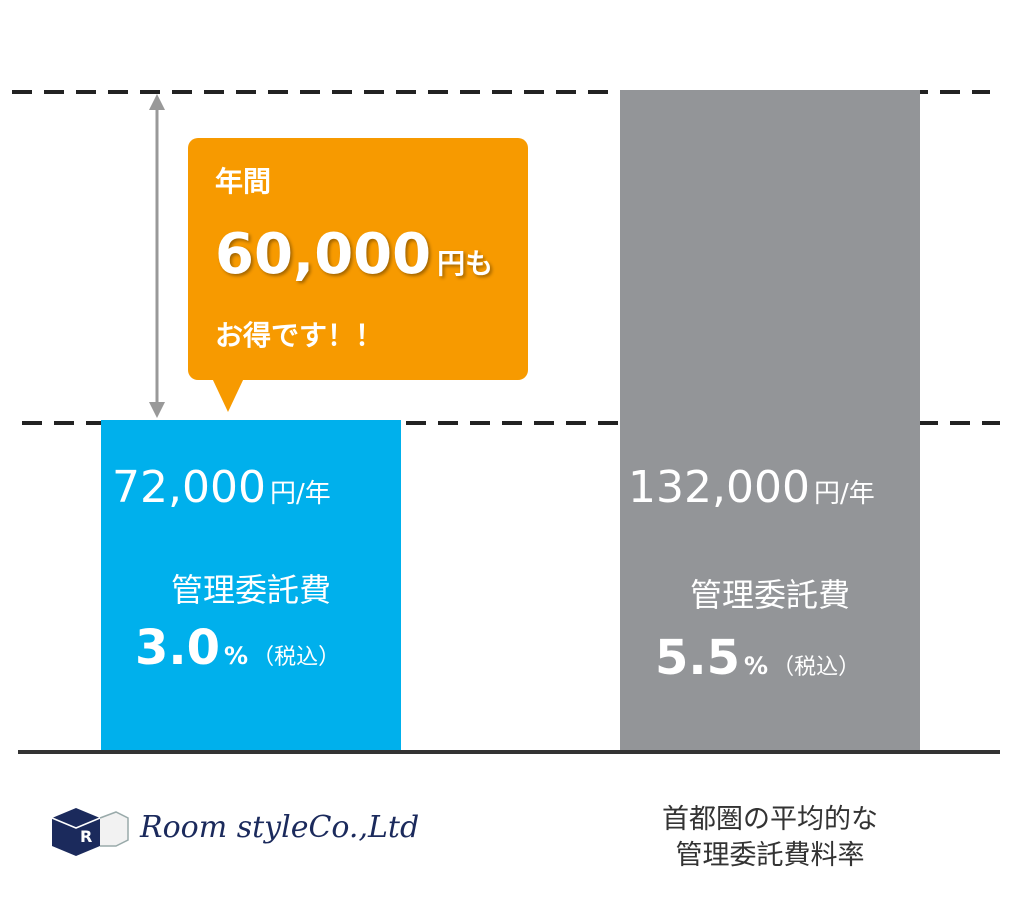 The width and height of the screenshot is (1024, 920). Describe the element at coordinates (243, 181) in the screenshot. I see `callout-text: 年間` at that location.